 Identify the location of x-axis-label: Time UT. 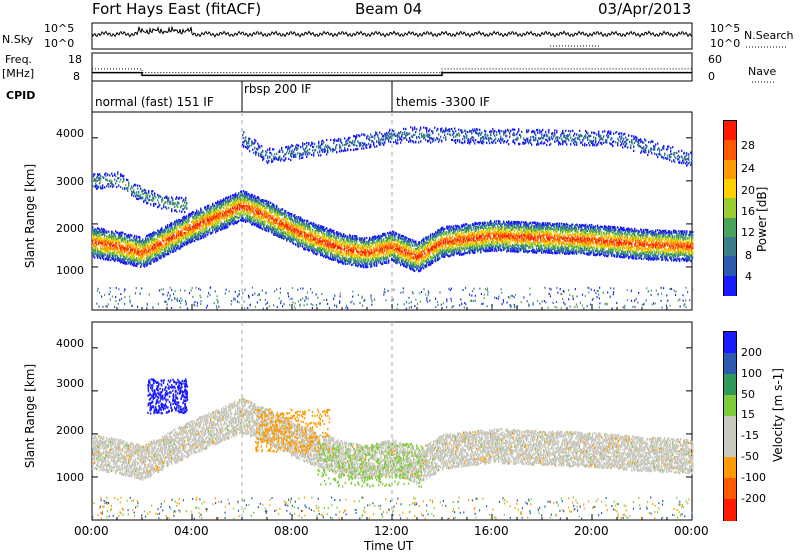
(388, 546).